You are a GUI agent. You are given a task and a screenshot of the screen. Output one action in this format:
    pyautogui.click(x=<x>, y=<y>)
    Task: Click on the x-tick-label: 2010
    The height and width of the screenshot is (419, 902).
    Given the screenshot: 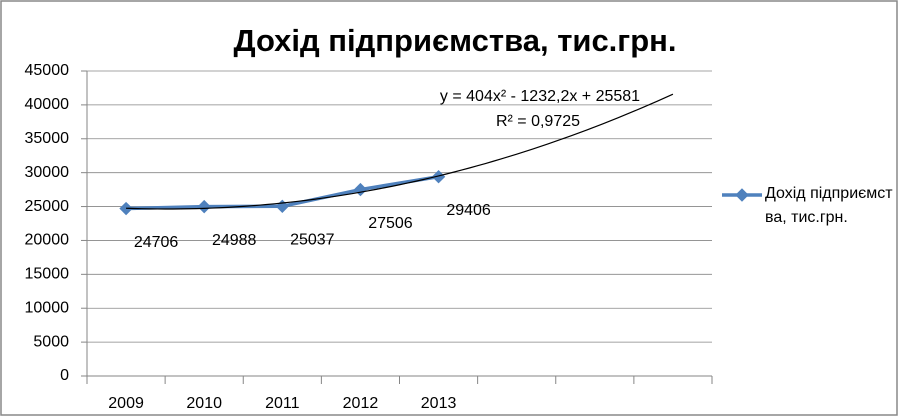 What is the action you would take?
    pyautogui.click(x=204, y=403)
    